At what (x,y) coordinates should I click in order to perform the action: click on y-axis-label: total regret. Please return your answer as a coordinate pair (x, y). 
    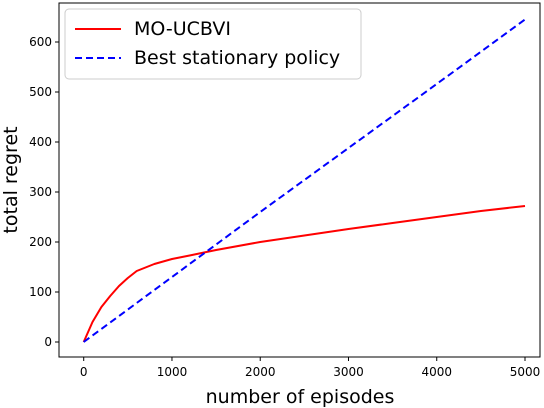
    Looking at the image, I should click on (11, 179).